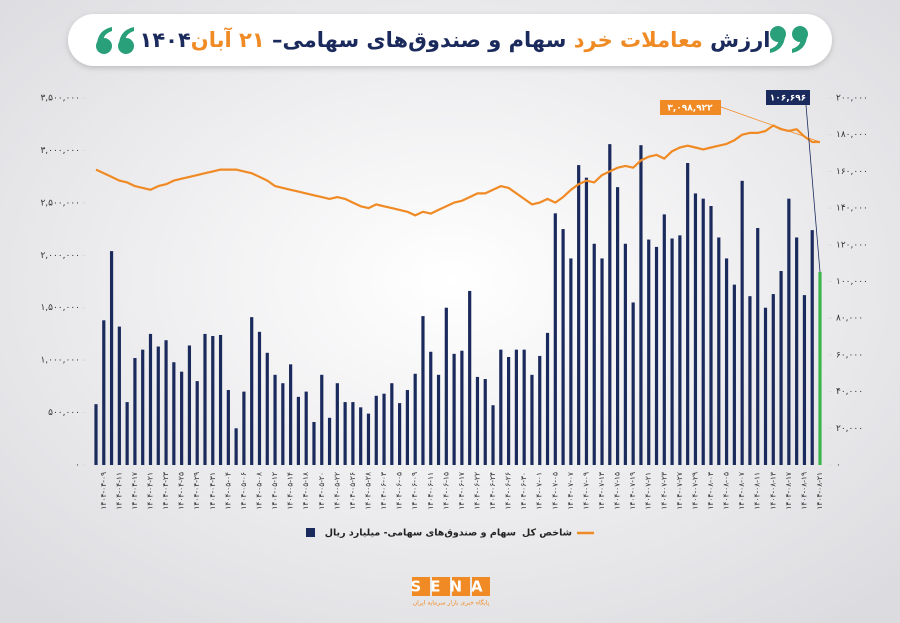  I want to click on legend-swatch, so click(310, 532).